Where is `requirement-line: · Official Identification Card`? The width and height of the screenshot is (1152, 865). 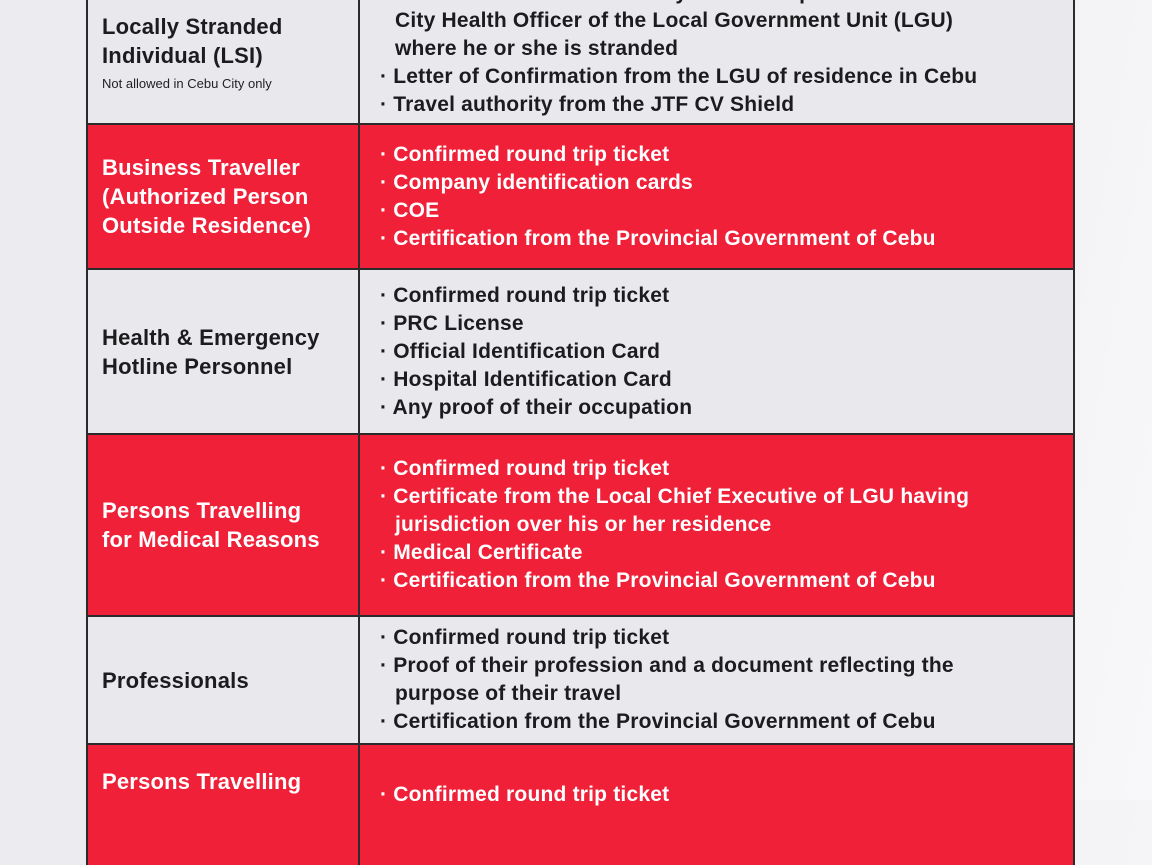
requirement-line: · Official Identification Card is located at coordinates (520, 351).